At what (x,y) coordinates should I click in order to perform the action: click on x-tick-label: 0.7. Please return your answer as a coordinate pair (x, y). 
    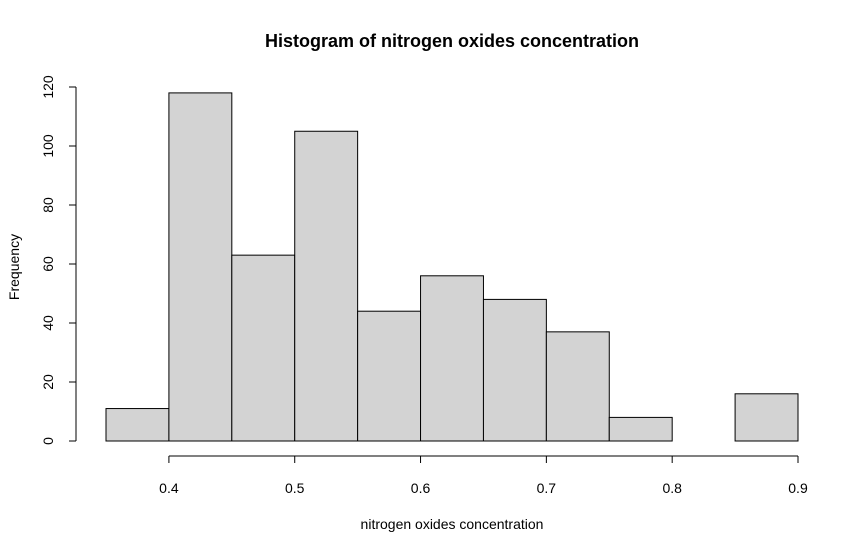
    Looking at the image, I should click on (547, 488).